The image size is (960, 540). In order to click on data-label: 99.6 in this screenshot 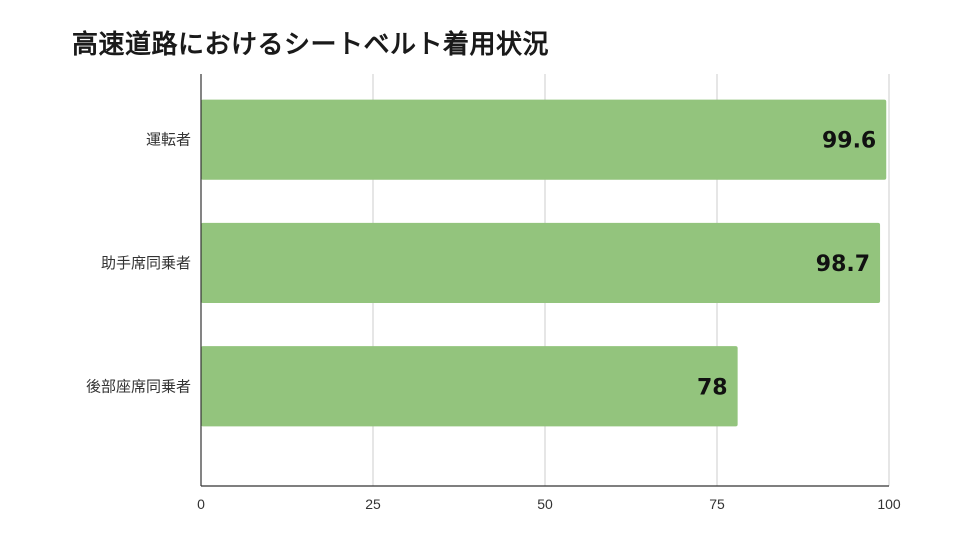, I will do `click(849, 141)`.